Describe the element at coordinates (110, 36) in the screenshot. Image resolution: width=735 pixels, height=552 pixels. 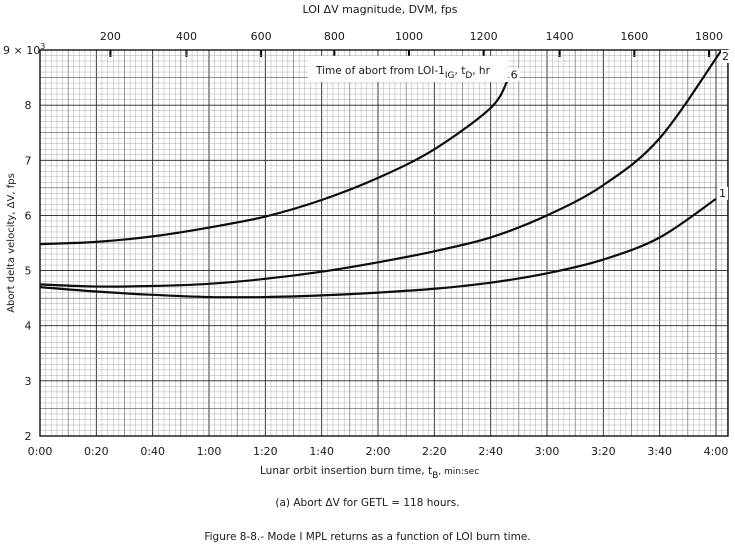
I see `top-tick-label: 200` at that location.